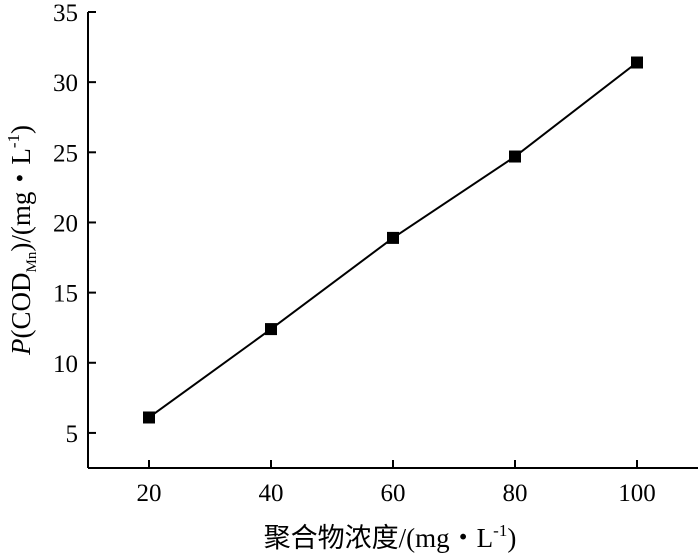  Describe the element at coordinates (21, 306) in the screenshot. I see `y-axis-title-open: (COD` at that location.